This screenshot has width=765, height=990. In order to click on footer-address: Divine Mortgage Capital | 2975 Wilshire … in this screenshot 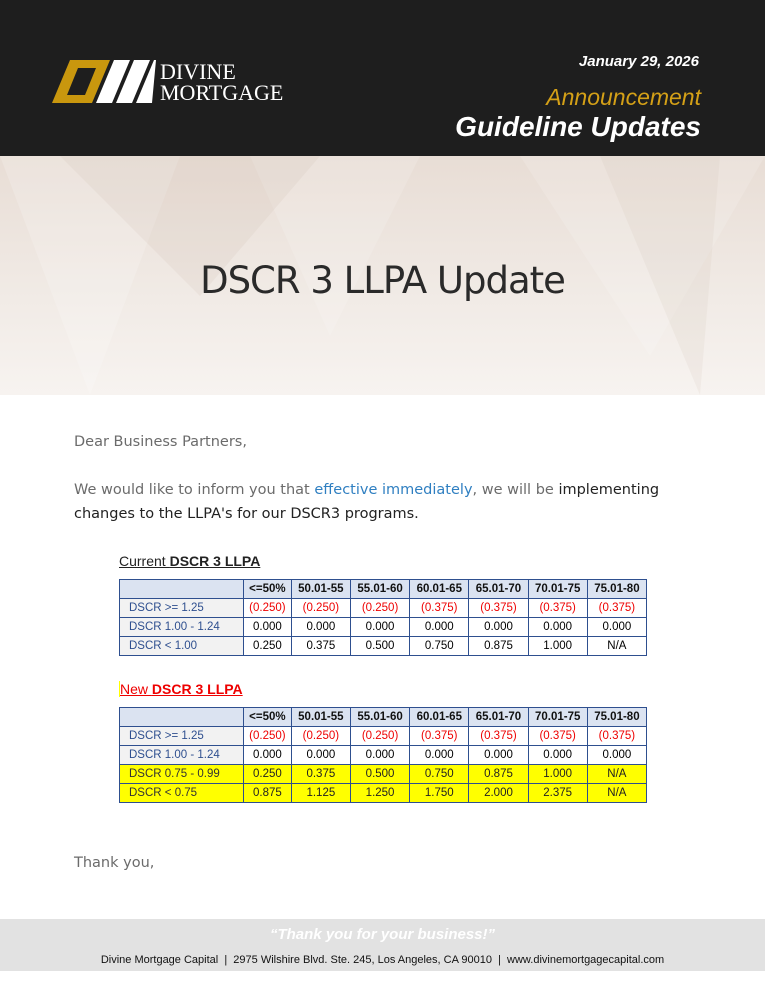, I will do `click(382, 960)`.